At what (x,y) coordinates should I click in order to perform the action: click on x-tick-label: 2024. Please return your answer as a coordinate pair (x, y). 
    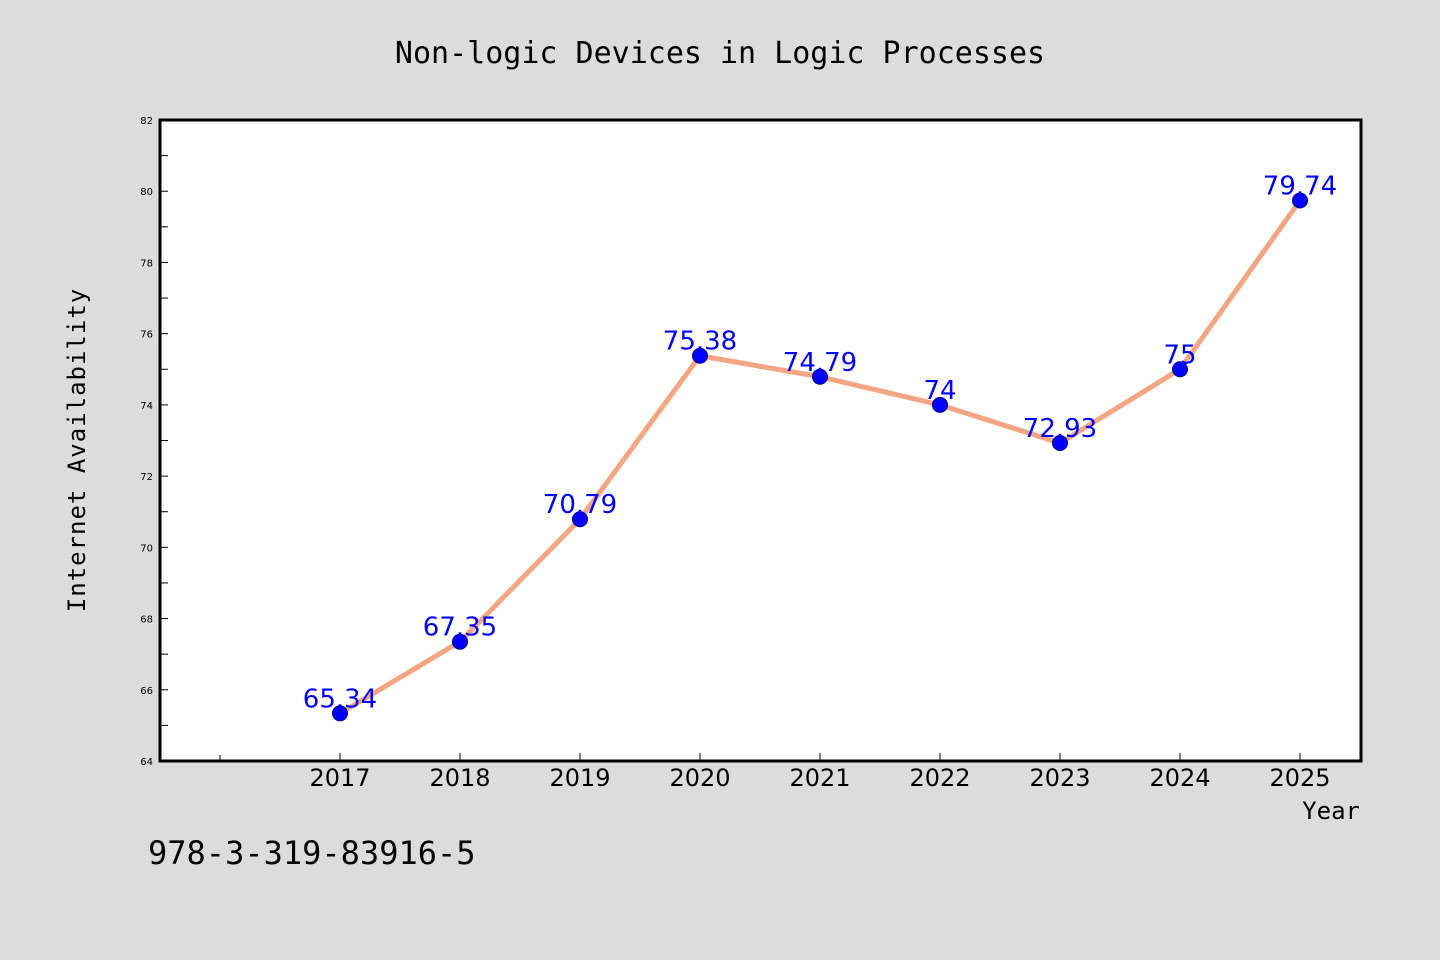
    Looking at the image, I should click on (1179, 778).